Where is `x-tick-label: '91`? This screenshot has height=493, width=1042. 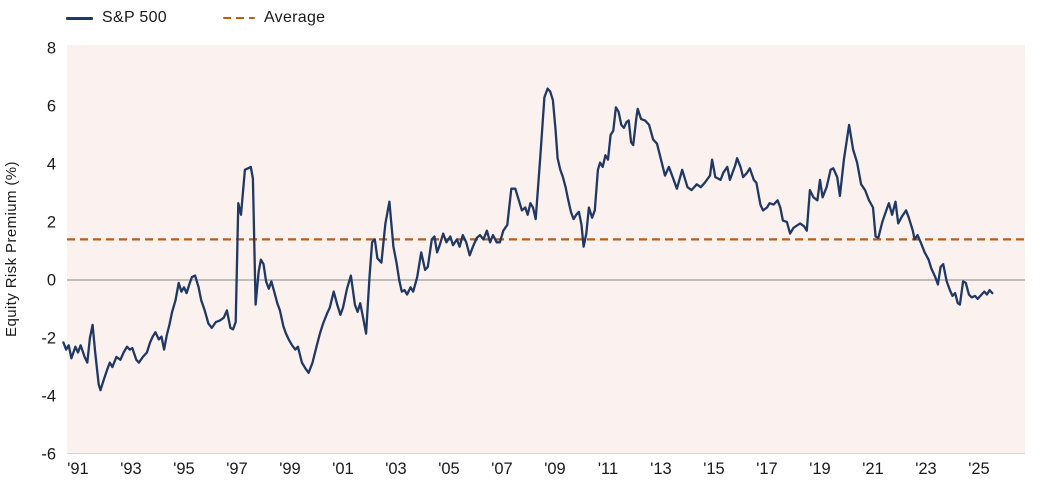
x-tick-label: '91 is located at coordinates (78, 469).